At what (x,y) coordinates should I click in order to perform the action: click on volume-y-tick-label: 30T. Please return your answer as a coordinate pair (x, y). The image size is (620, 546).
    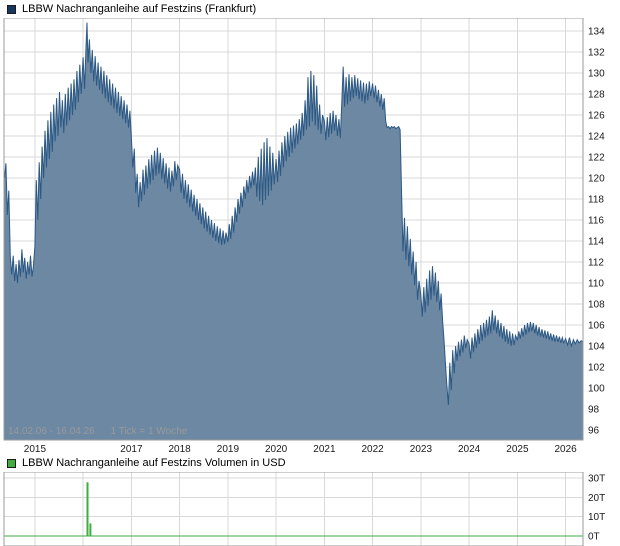
    Looking at the image, I should click on (596, 479).